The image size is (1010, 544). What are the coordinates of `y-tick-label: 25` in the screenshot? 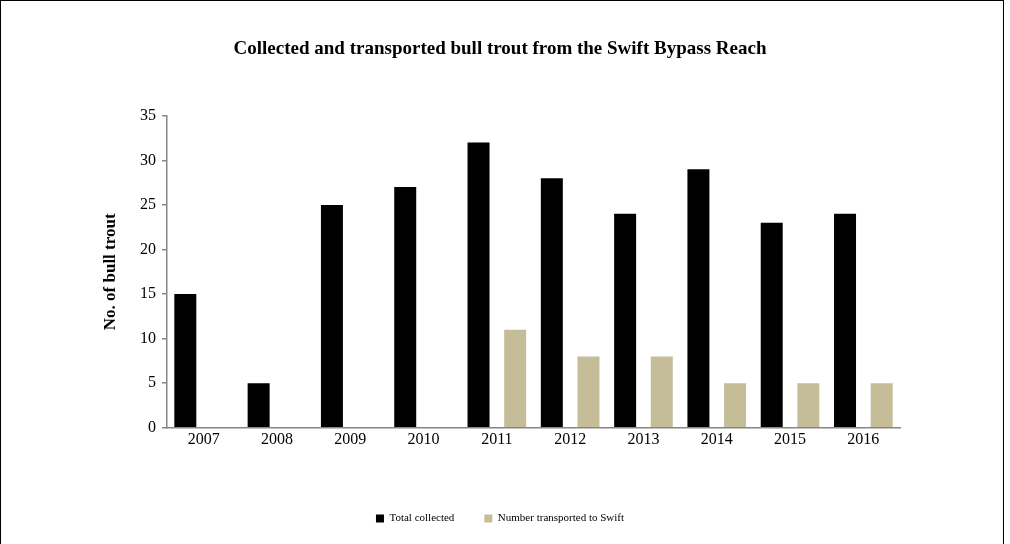 It's located at (148, 204).